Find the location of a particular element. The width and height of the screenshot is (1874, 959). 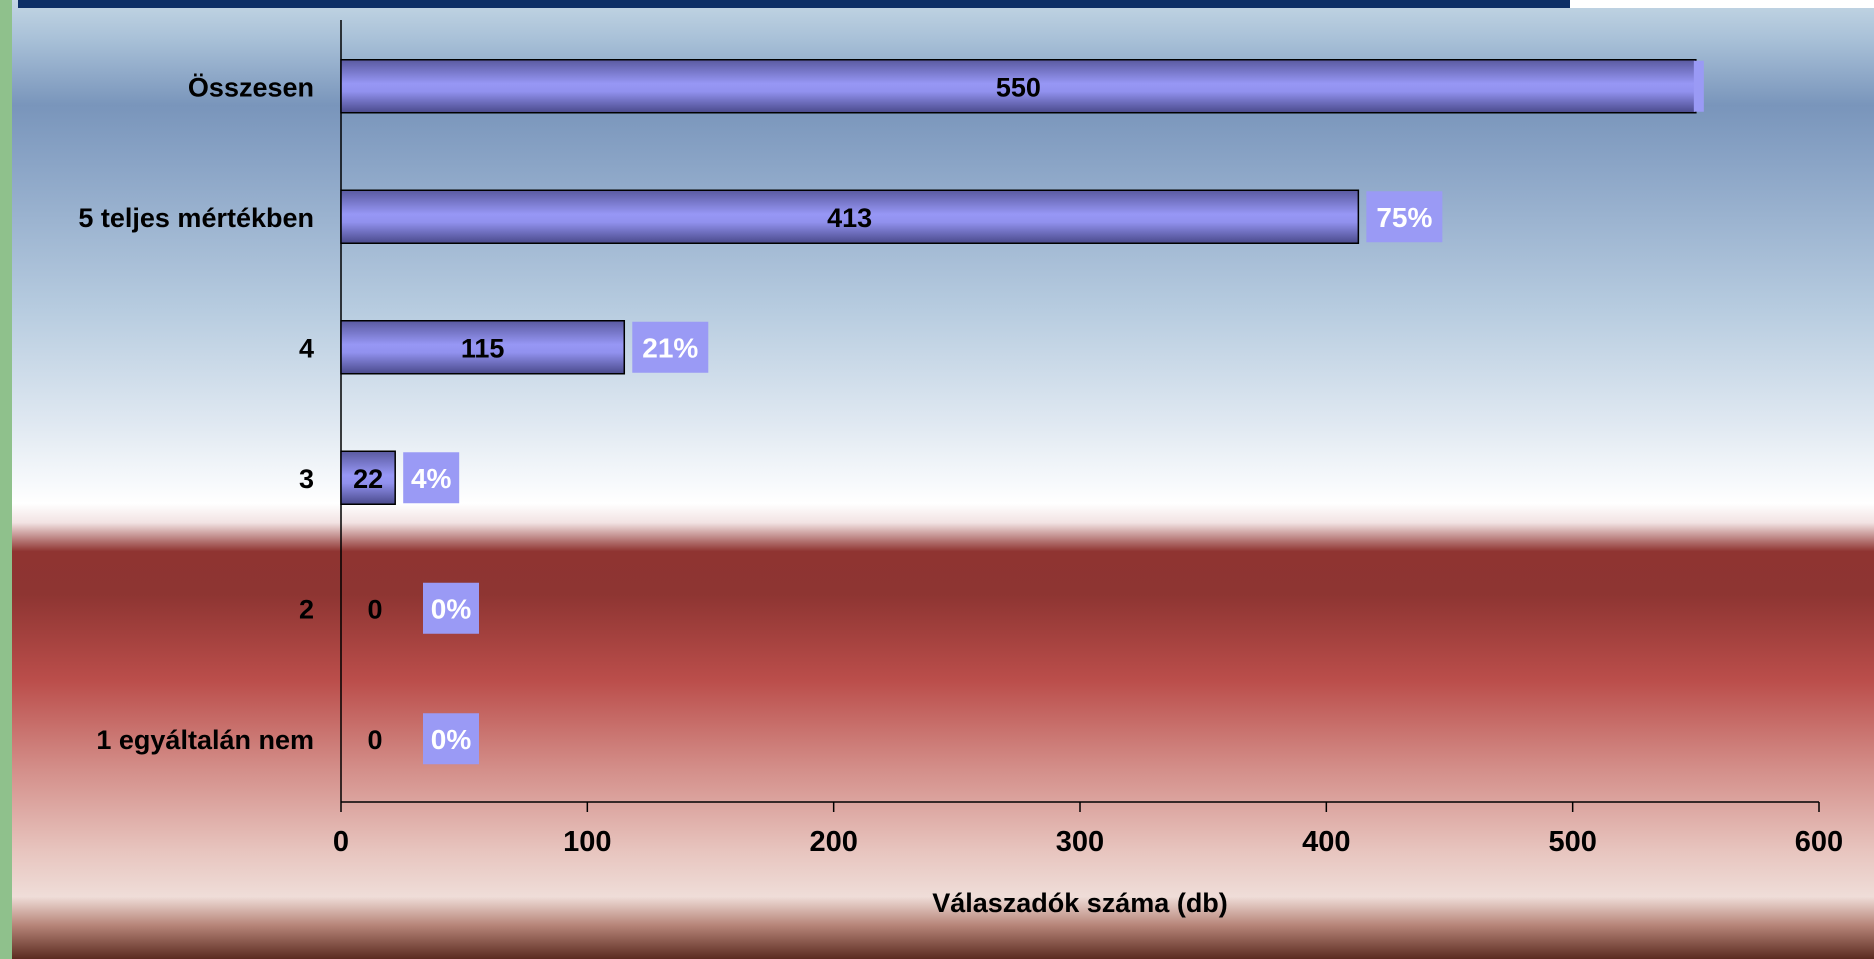

top-band is located at coordinates (794, 4).